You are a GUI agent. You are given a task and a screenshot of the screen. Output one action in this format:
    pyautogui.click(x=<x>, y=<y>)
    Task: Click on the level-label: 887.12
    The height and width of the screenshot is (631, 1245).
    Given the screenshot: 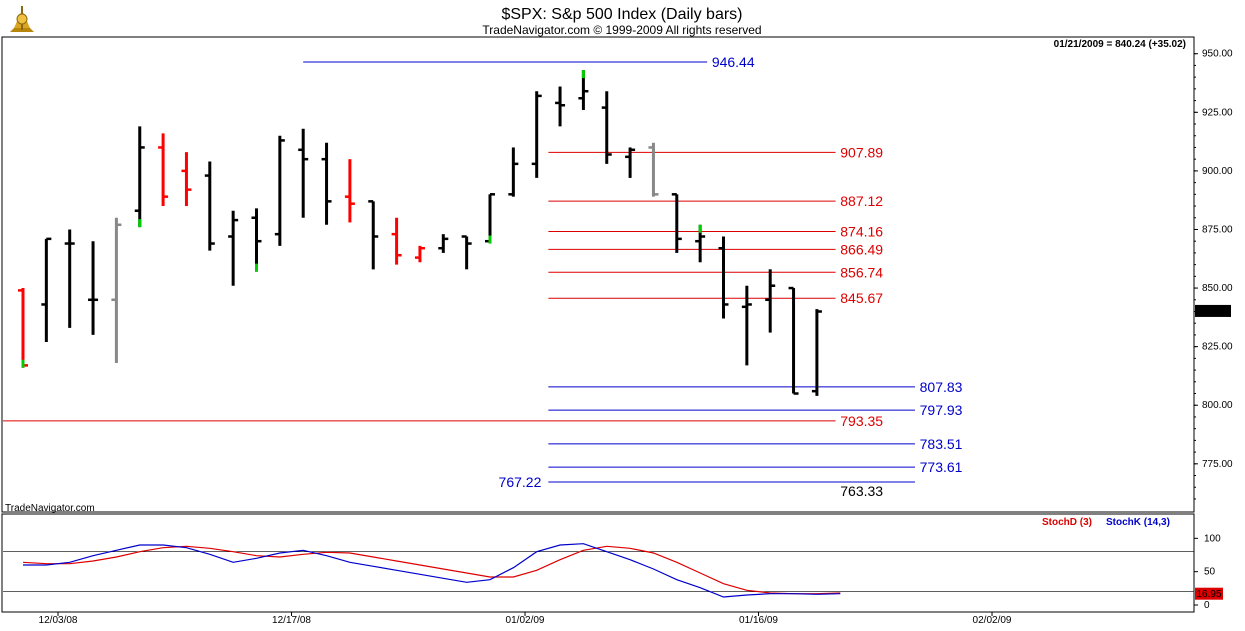 What is the action you would take?
    pyautogui.click(x=861, y=201)
    